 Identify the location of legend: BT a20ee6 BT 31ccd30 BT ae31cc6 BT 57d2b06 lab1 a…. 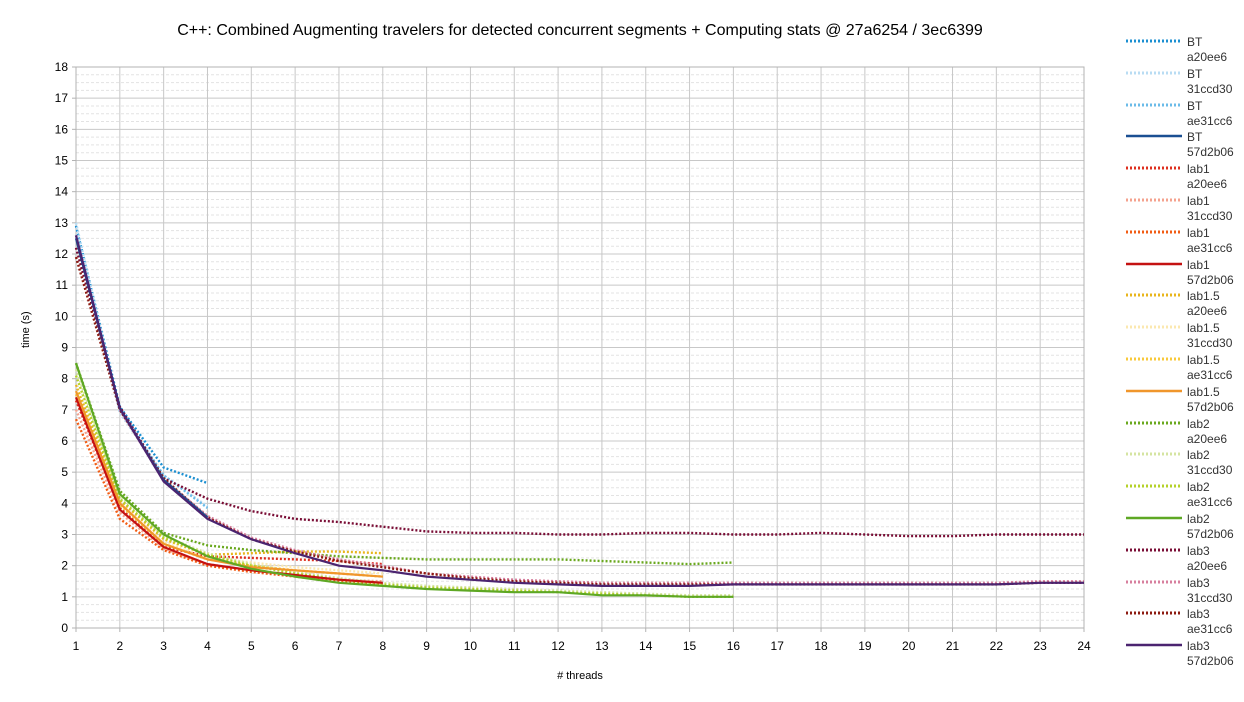
(1185, 353).